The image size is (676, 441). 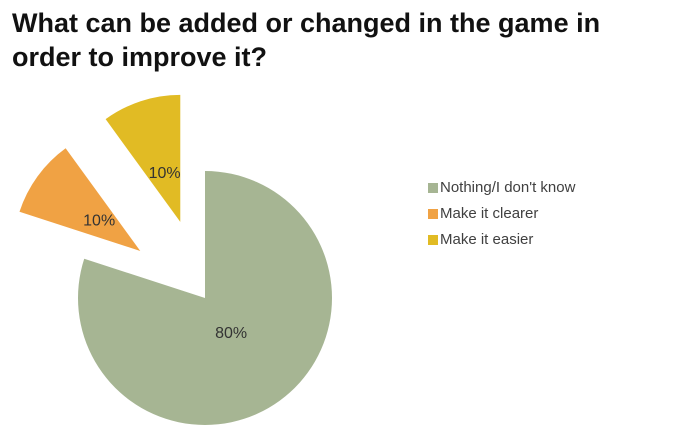 I want to click on legend-label: Make it clearer, so click(x=489, y=213).